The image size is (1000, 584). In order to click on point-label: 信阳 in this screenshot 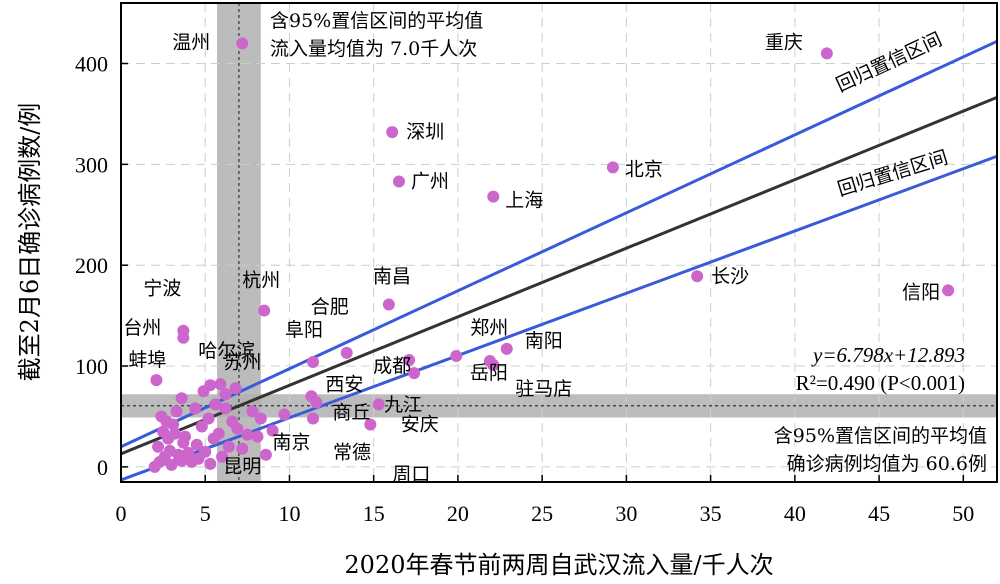, I will do `click(921, 292)`.